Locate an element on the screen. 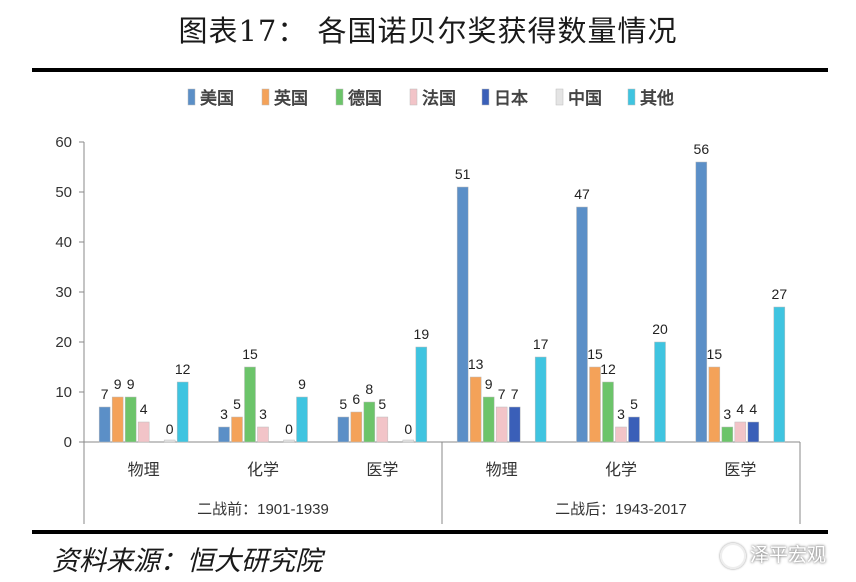  legend-swatch-其他 is located at coordinates (631, 97).